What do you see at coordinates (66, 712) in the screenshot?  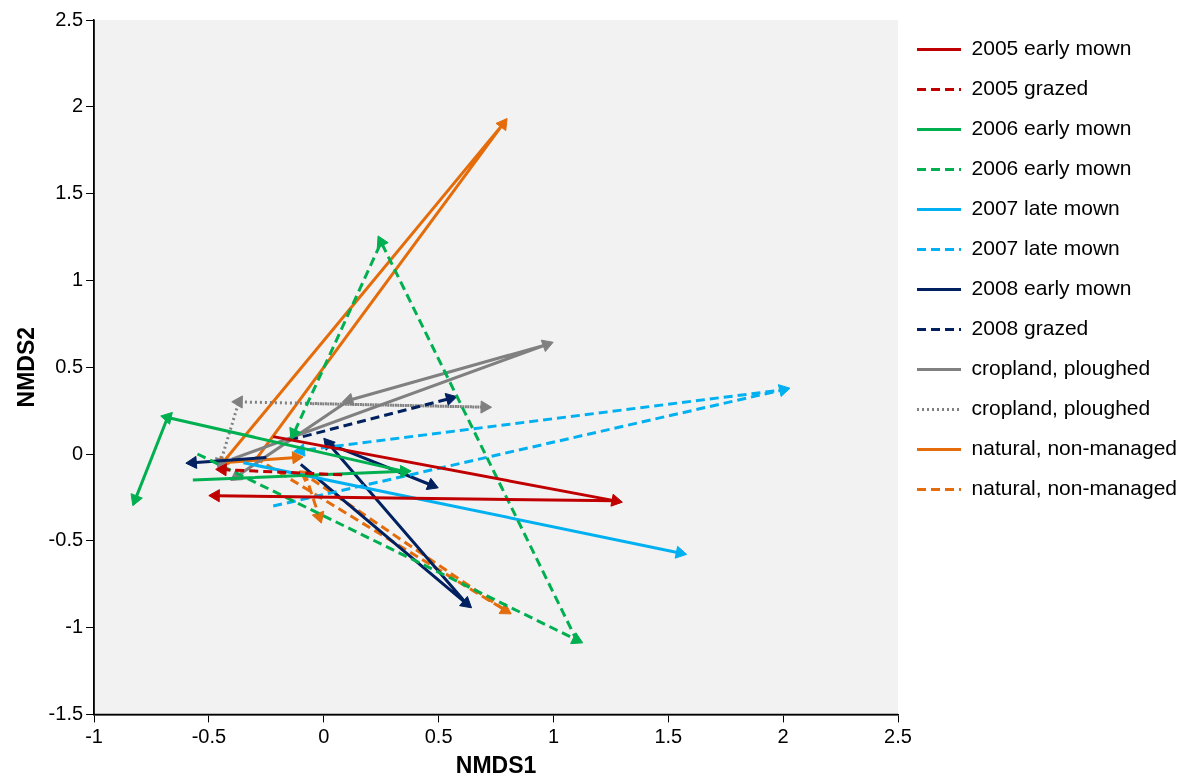 I see `y-tick-label: -1.5` at bounding box center [66, 712].